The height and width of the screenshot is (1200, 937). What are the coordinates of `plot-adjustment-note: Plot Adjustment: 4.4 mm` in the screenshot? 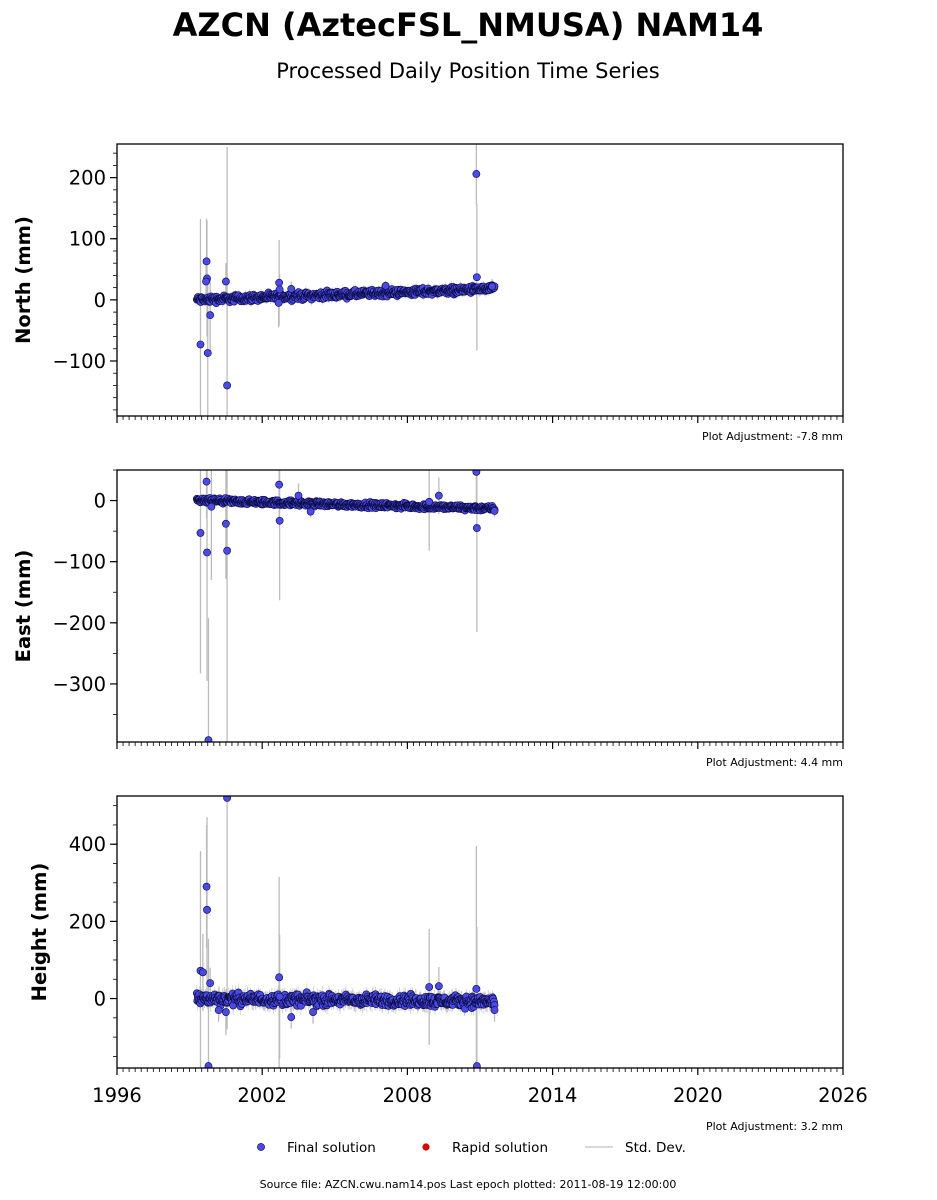 It's located at (774, 762).